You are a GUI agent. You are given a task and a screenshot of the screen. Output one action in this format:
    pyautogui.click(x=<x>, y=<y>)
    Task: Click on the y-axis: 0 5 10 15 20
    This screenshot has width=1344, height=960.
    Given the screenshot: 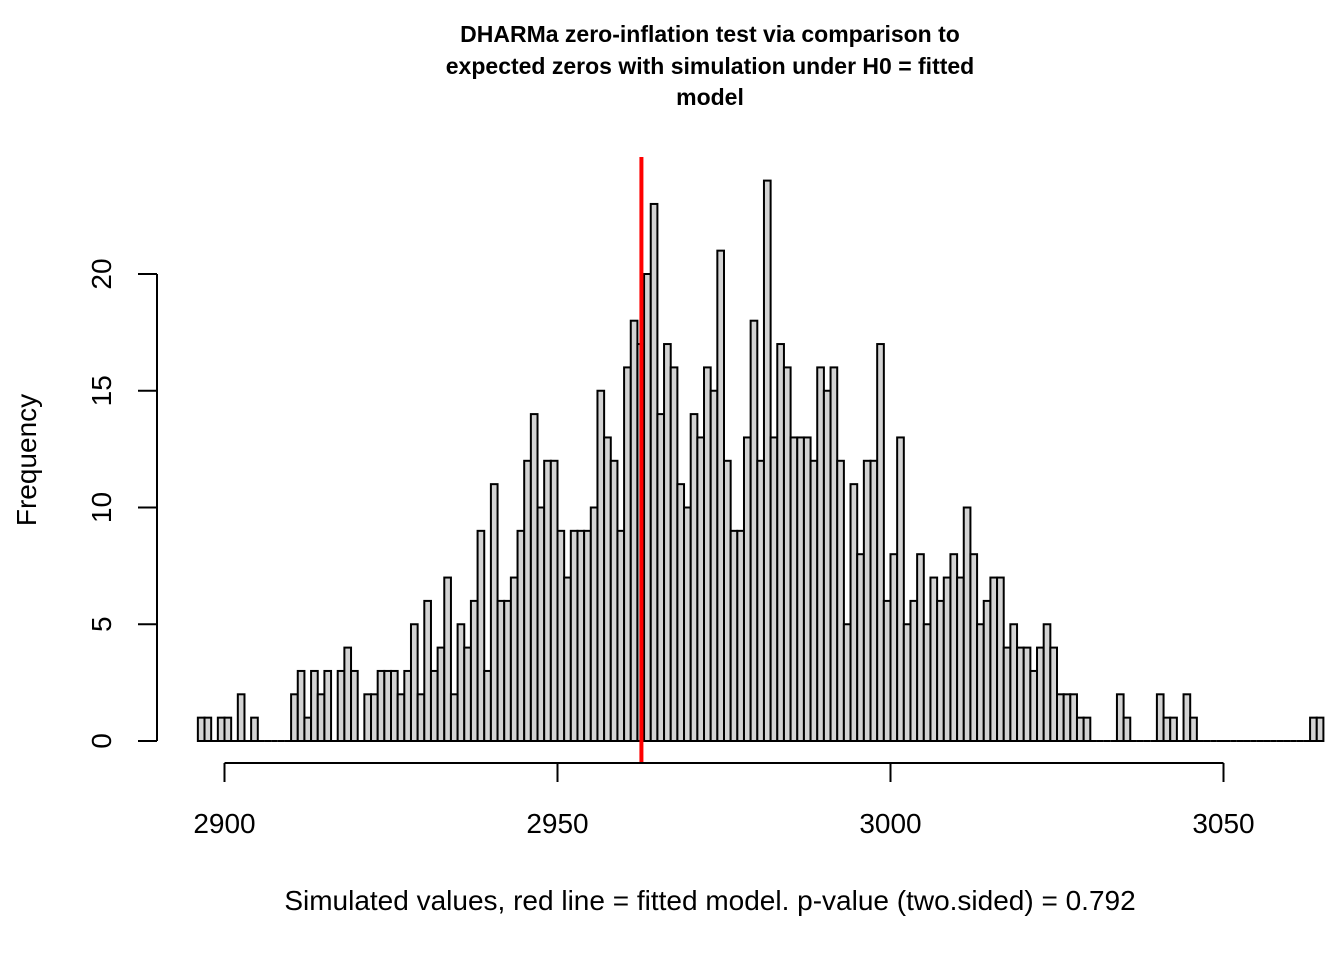 What is the action you would take?
    pyautogui.click(x=122, y=503)
    